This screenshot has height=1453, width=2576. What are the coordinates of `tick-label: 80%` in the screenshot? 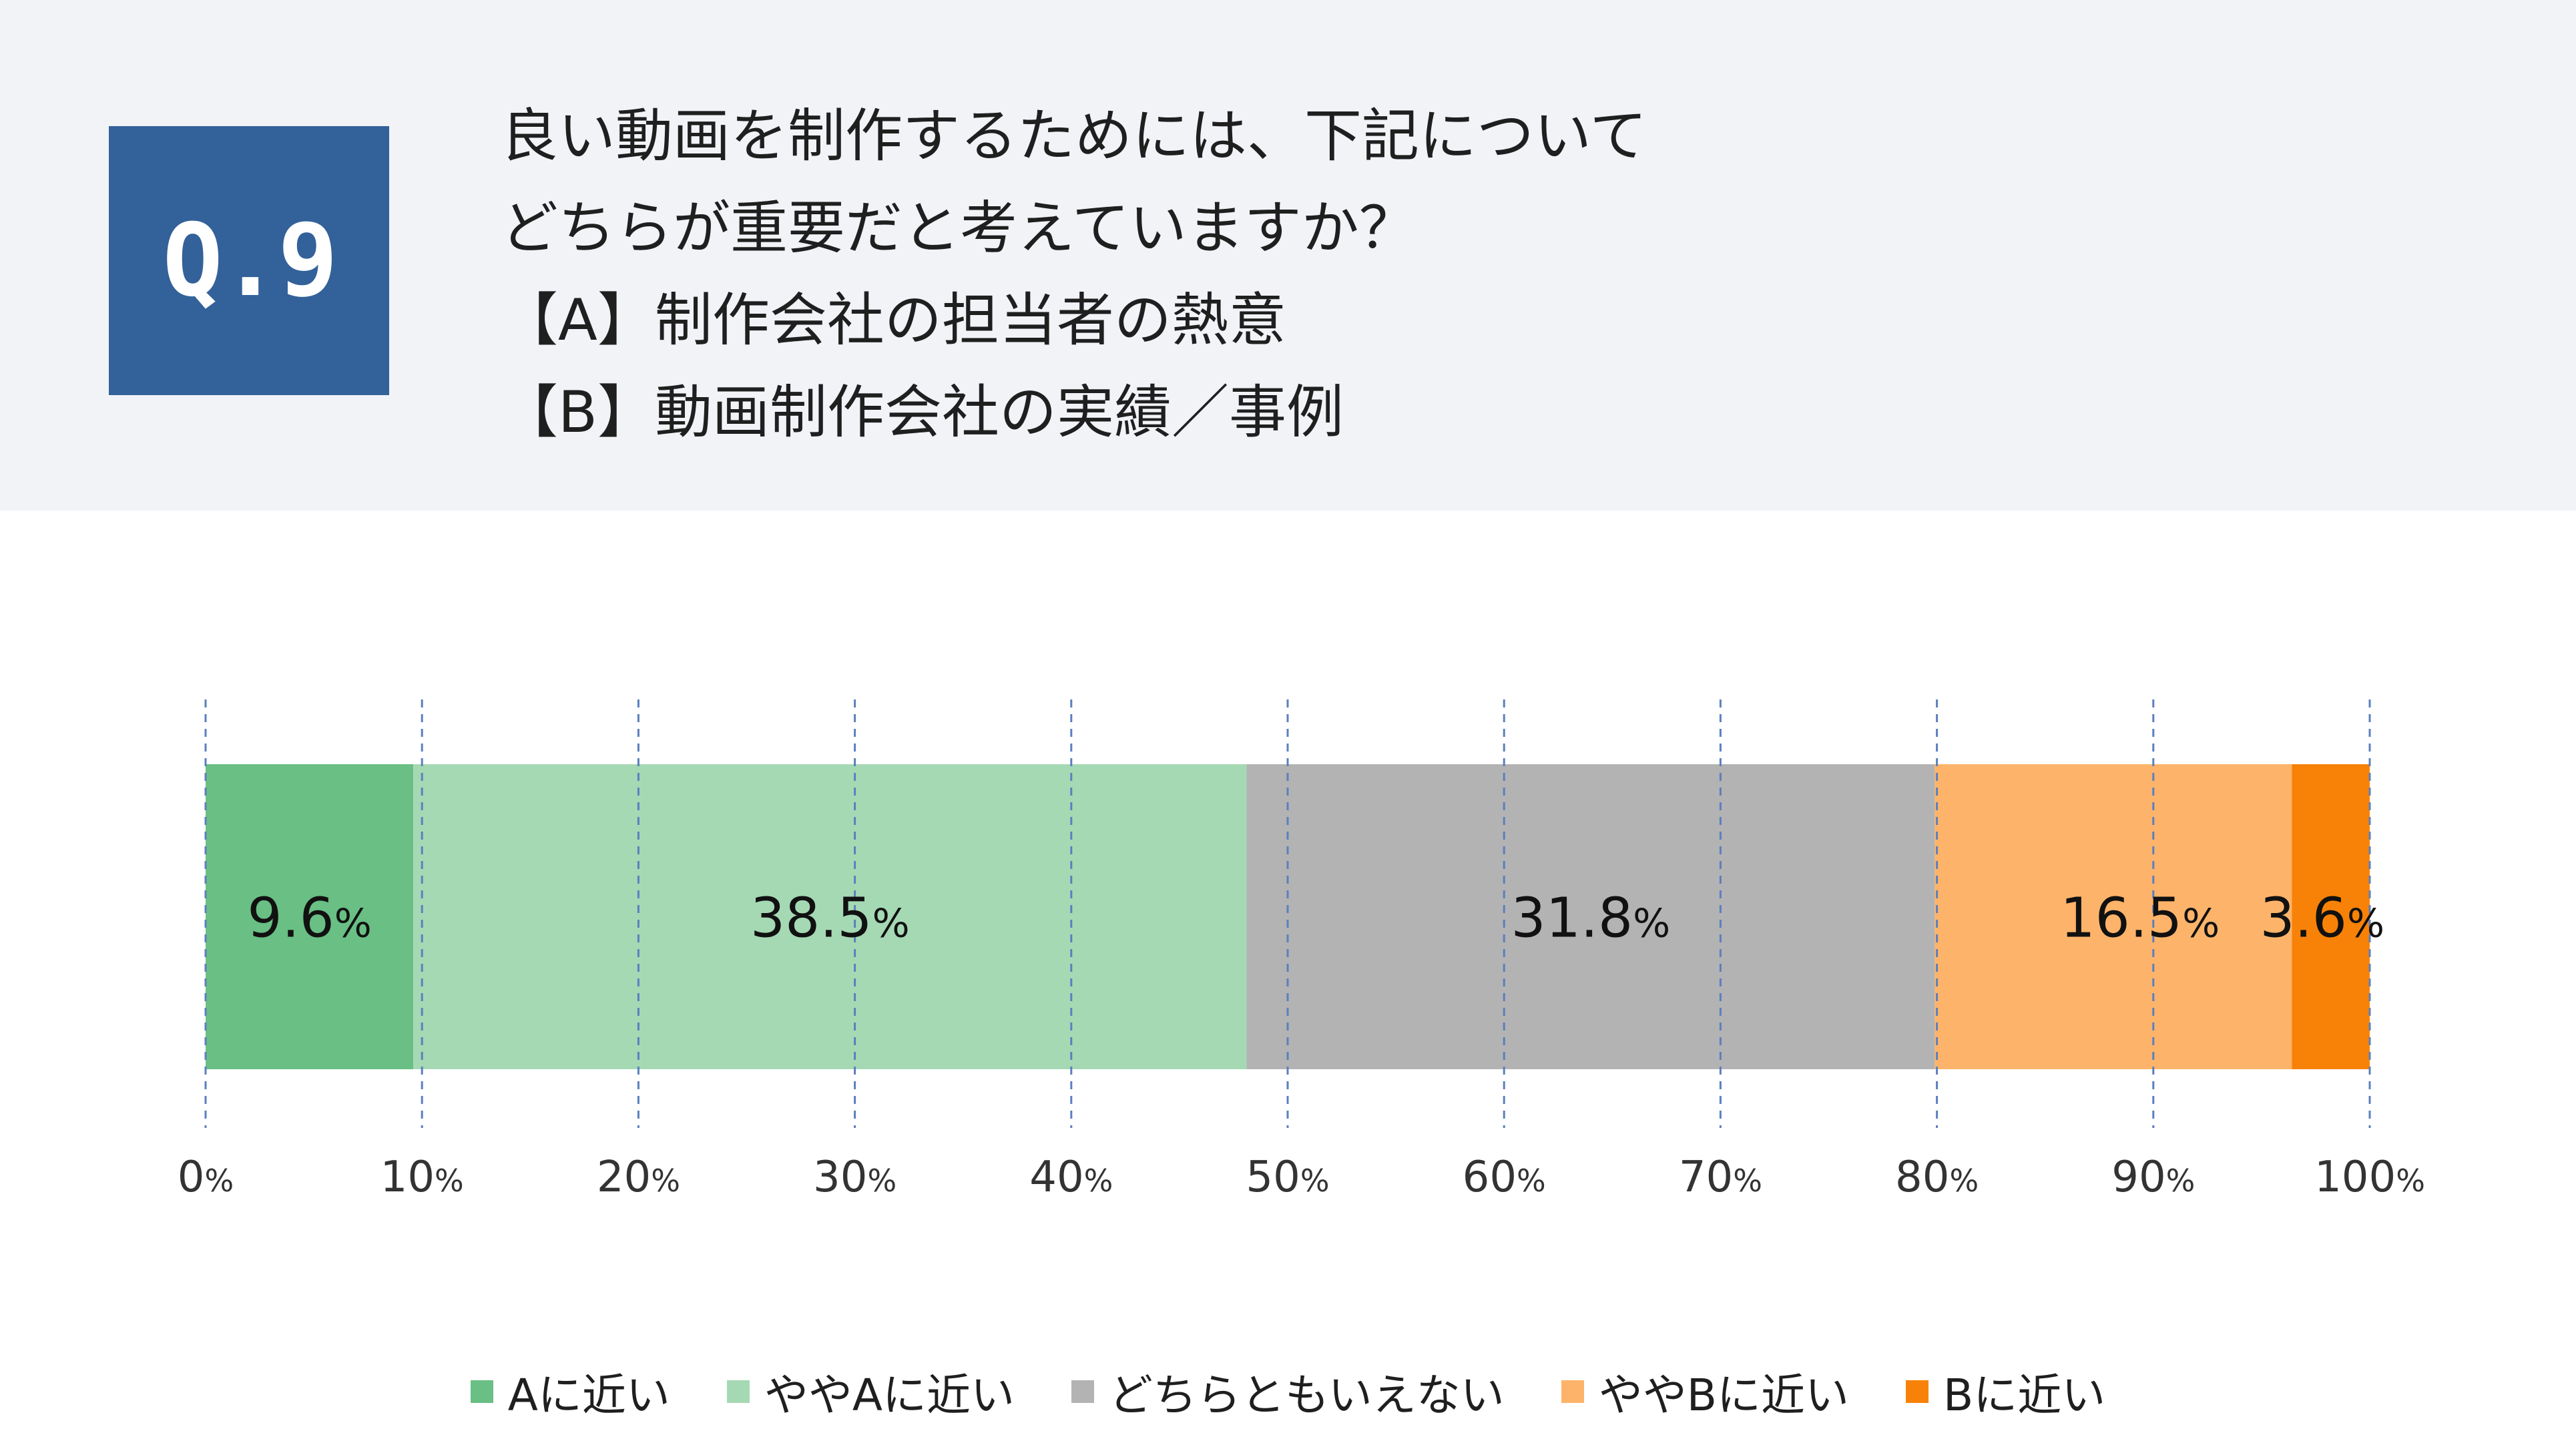 It's located at (1937, 1177).